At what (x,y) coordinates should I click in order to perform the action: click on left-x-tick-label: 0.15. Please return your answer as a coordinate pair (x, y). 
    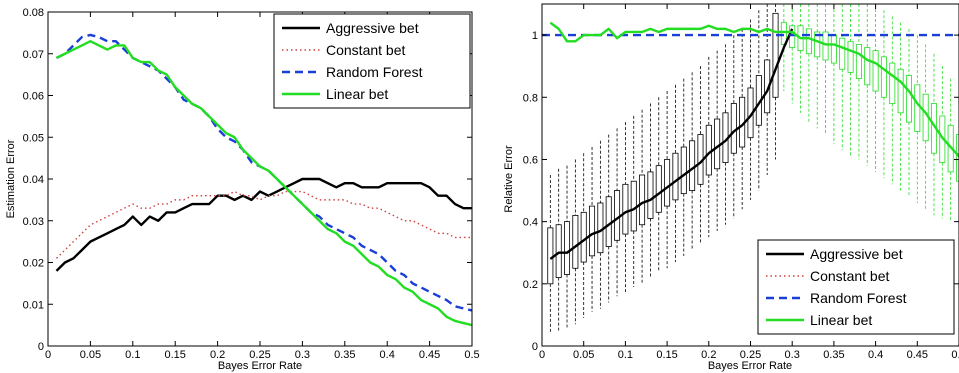
    Looking at the image, I should click on (174, 355).